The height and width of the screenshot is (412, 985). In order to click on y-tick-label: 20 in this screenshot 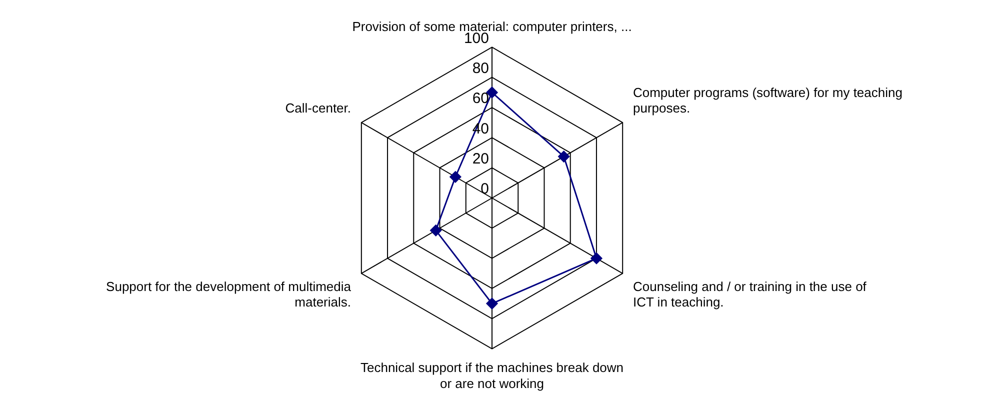, I will do `click(480, 159)`.